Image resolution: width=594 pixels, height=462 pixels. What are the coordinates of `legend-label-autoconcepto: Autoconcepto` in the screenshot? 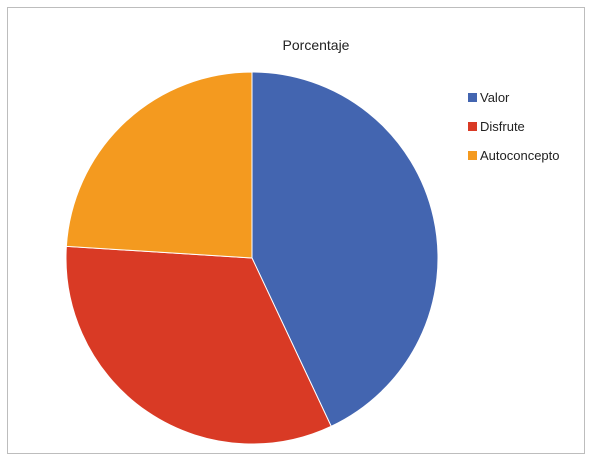 It's located at (520, 155).